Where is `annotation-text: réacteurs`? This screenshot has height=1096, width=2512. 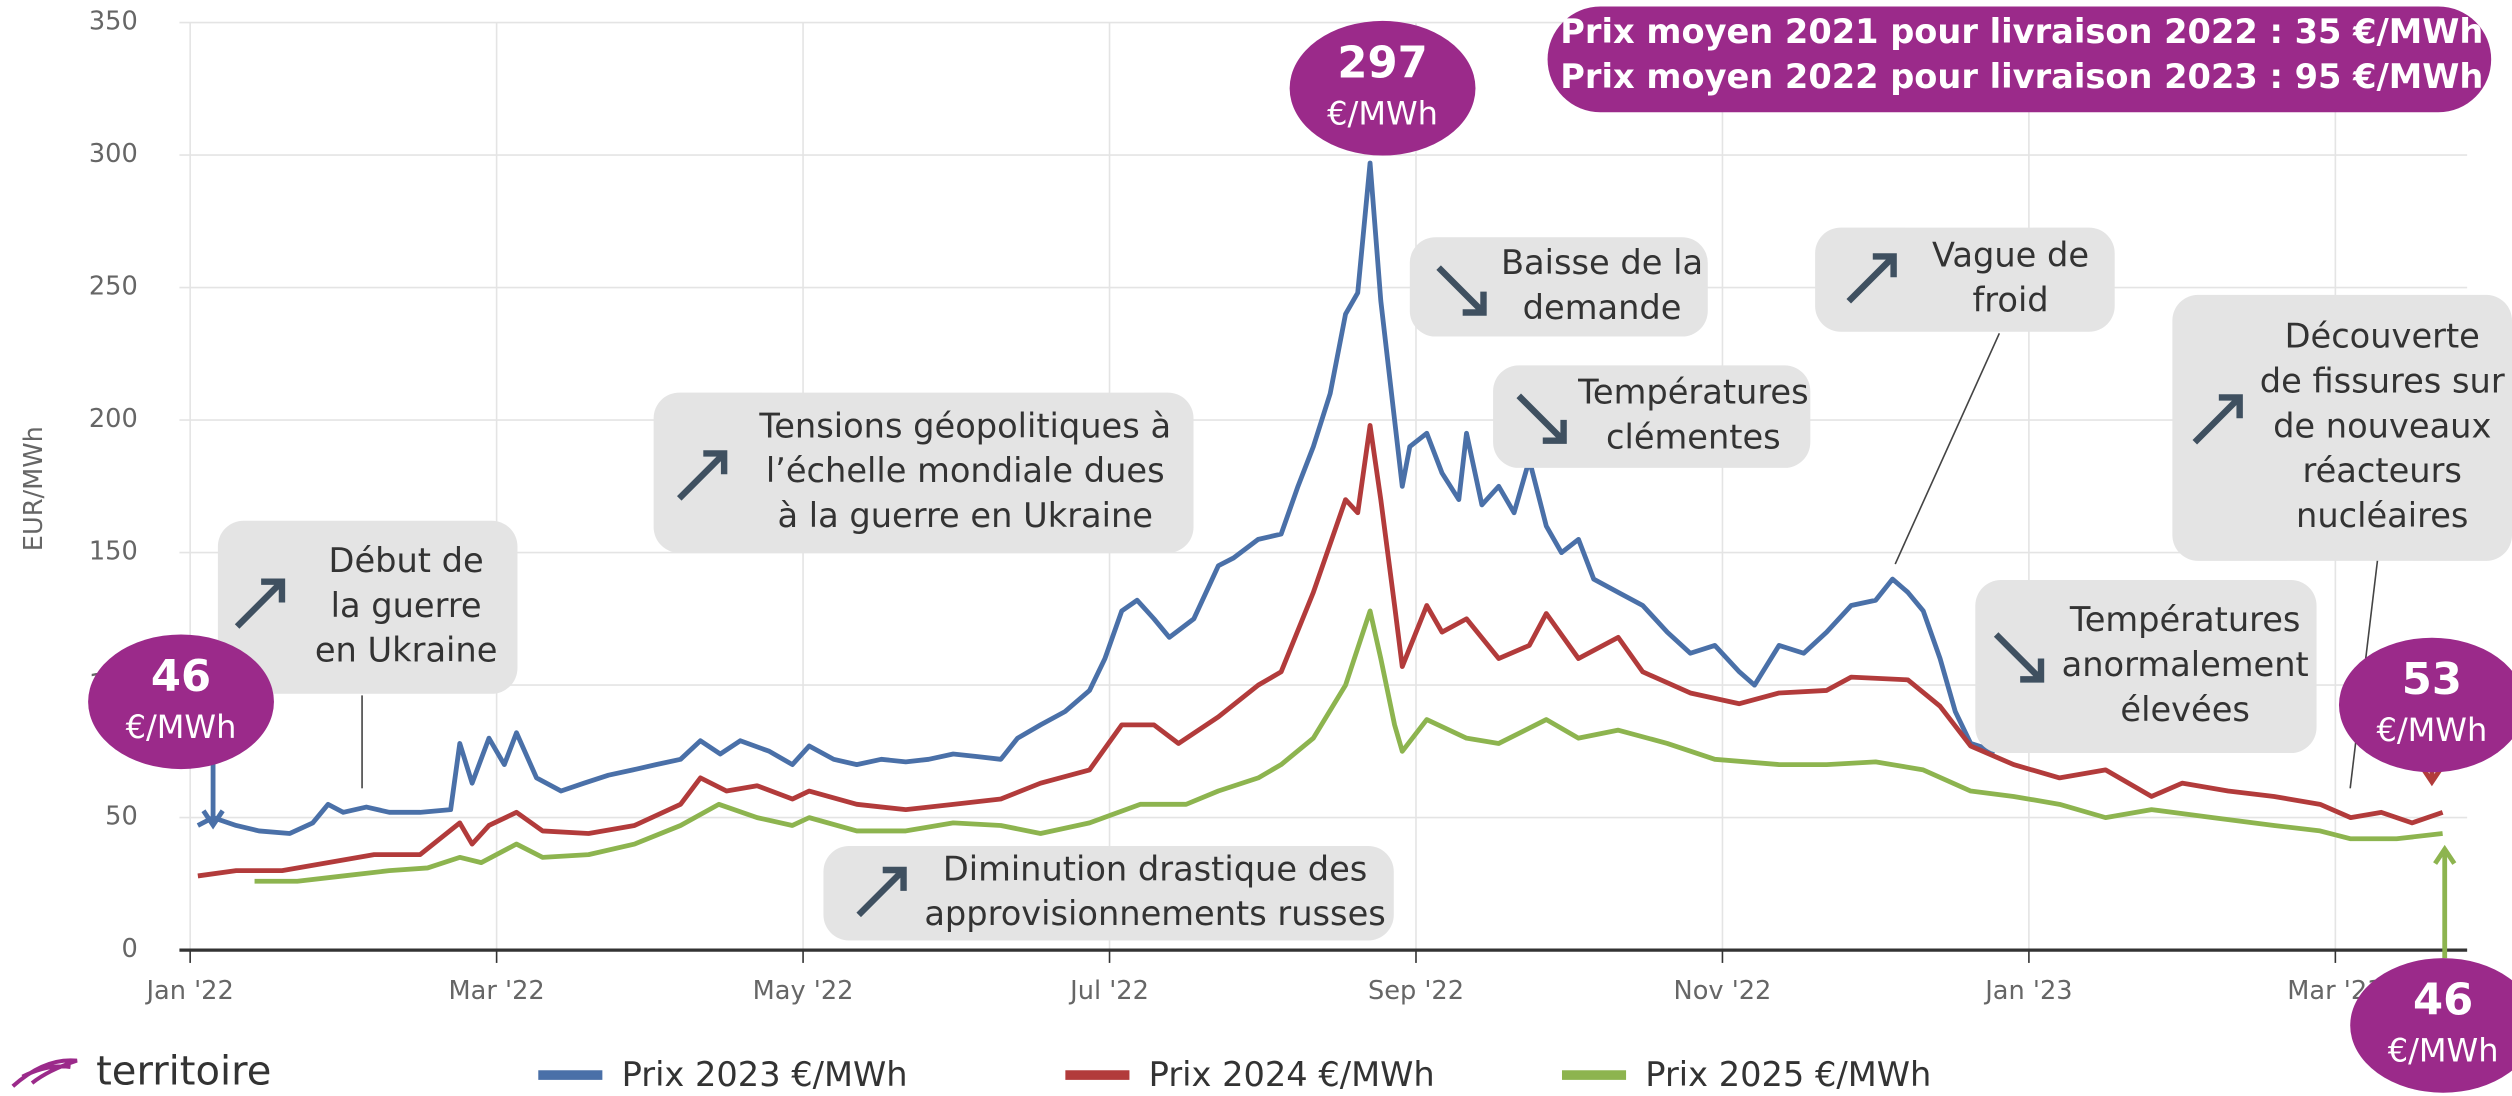
annotation-text: réacteurs is located at coordinates (2382, 470).